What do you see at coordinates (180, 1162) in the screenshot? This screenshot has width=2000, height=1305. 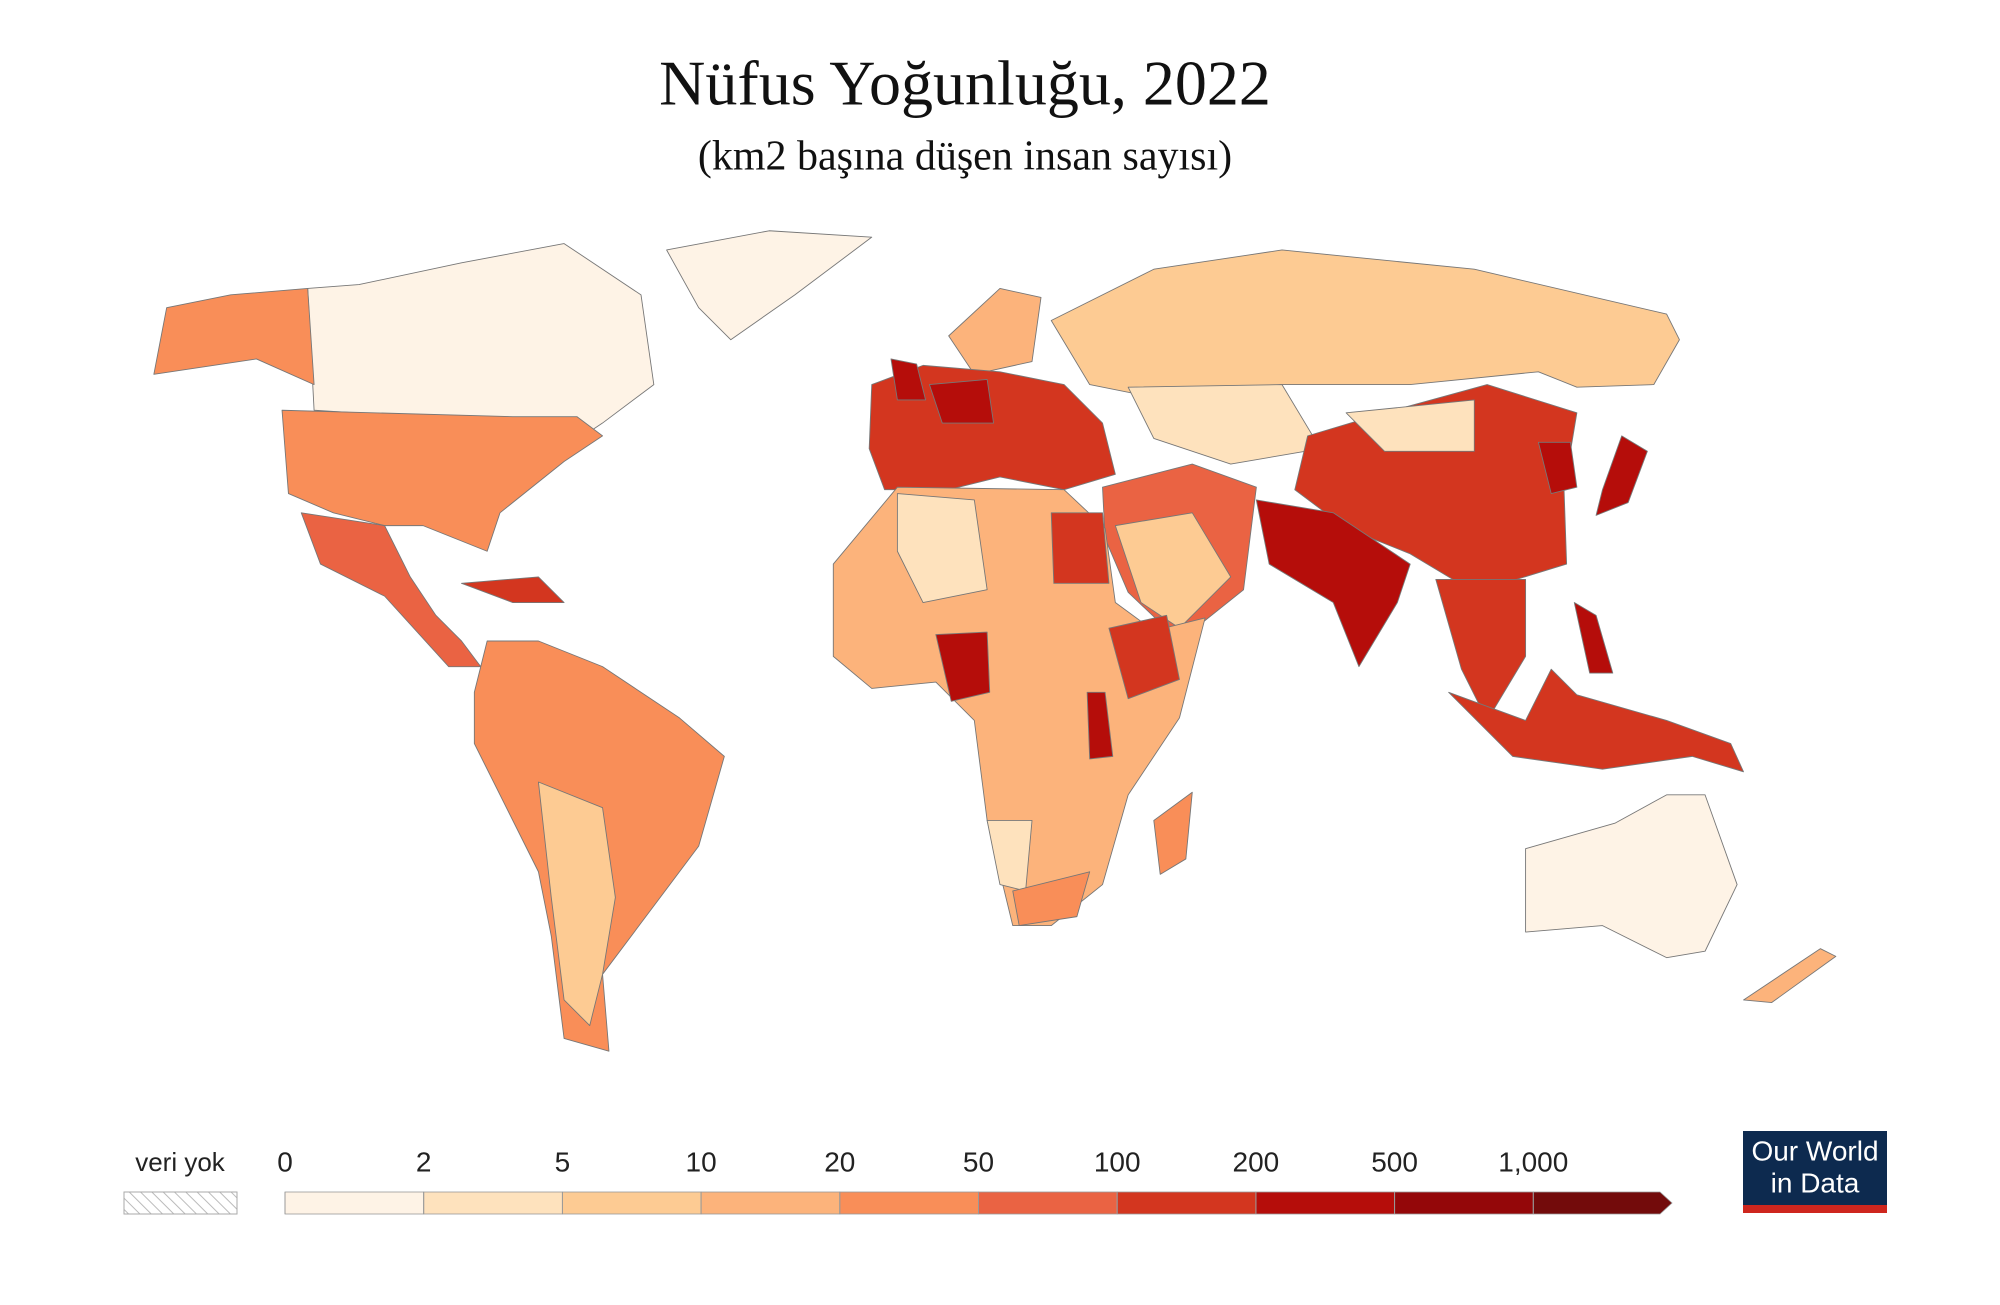 I see `no-data-label: veri yok` at bounding box center [180, 1162].